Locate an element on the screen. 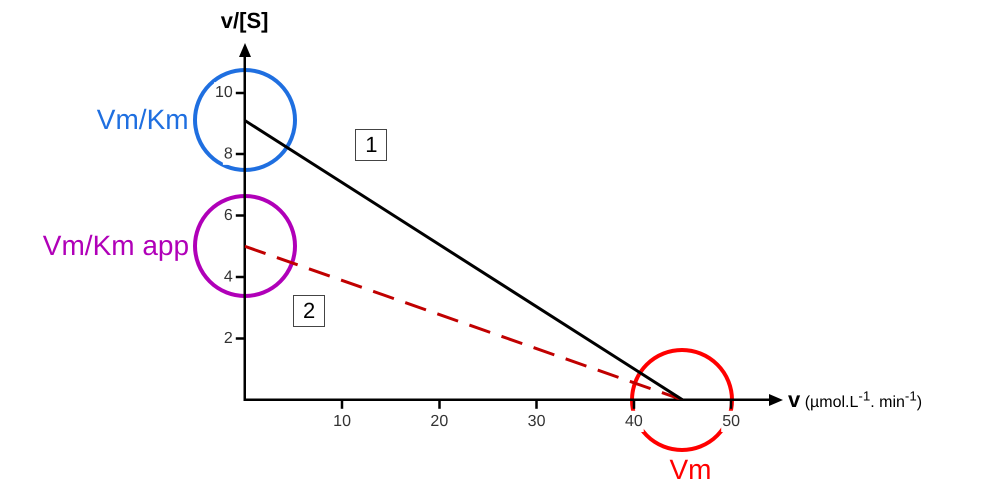 The width and height of the screenshot is (985, 502). x-tick-label: 40 is located at coordinates (633, 421).